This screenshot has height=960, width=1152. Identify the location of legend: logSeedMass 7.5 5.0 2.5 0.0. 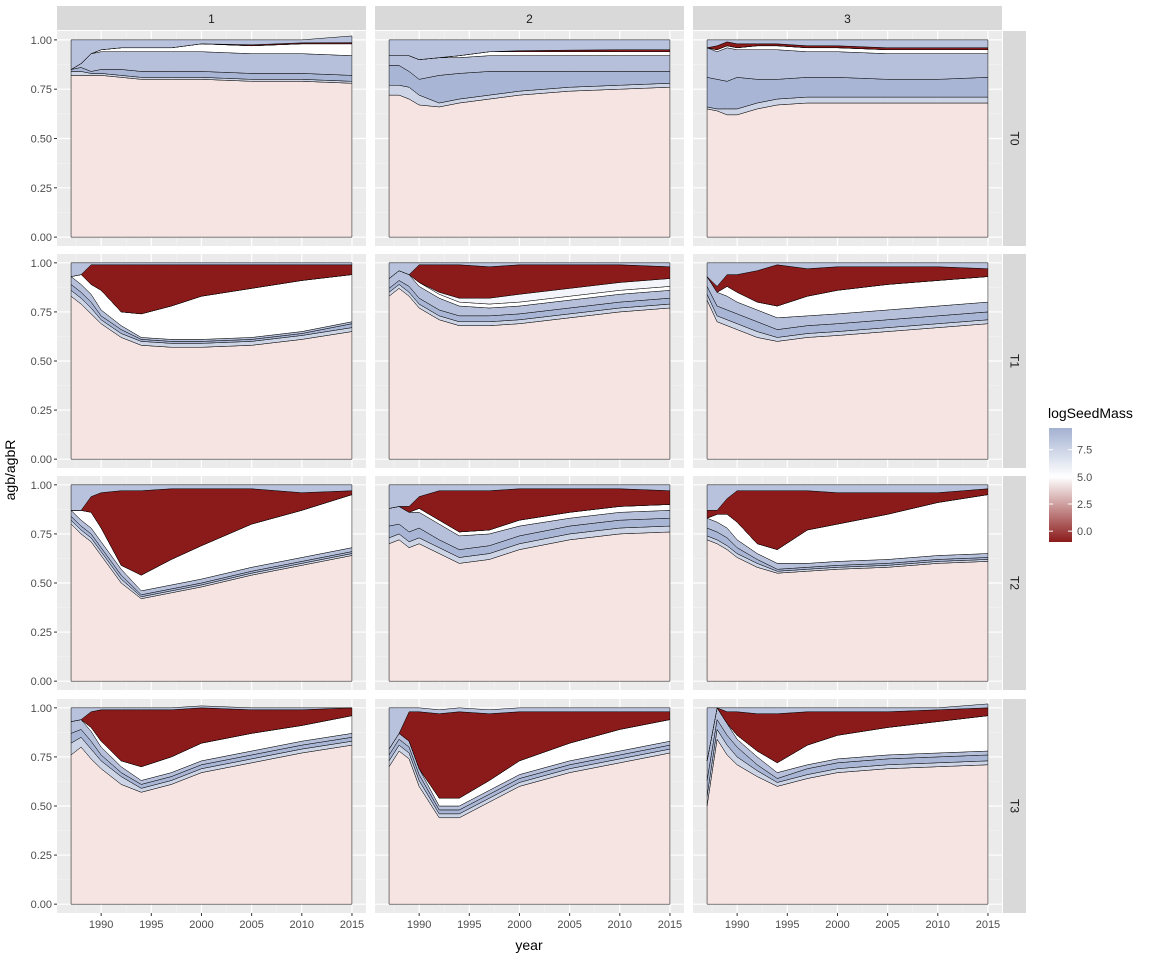
(1090, 473).